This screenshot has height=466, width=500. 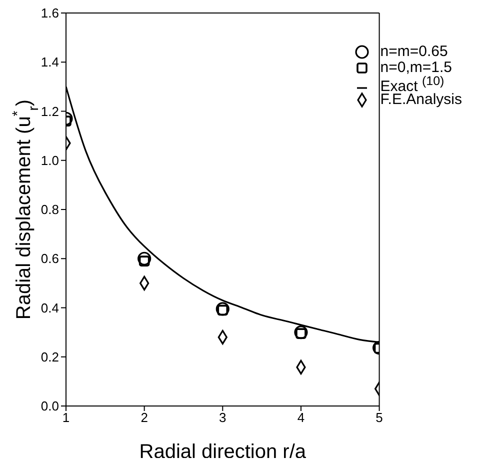 What do you see at coordinates (49, 406) in the screenshot?
I see `y-tick-label: 0.0` at bounding box center [49, 406].